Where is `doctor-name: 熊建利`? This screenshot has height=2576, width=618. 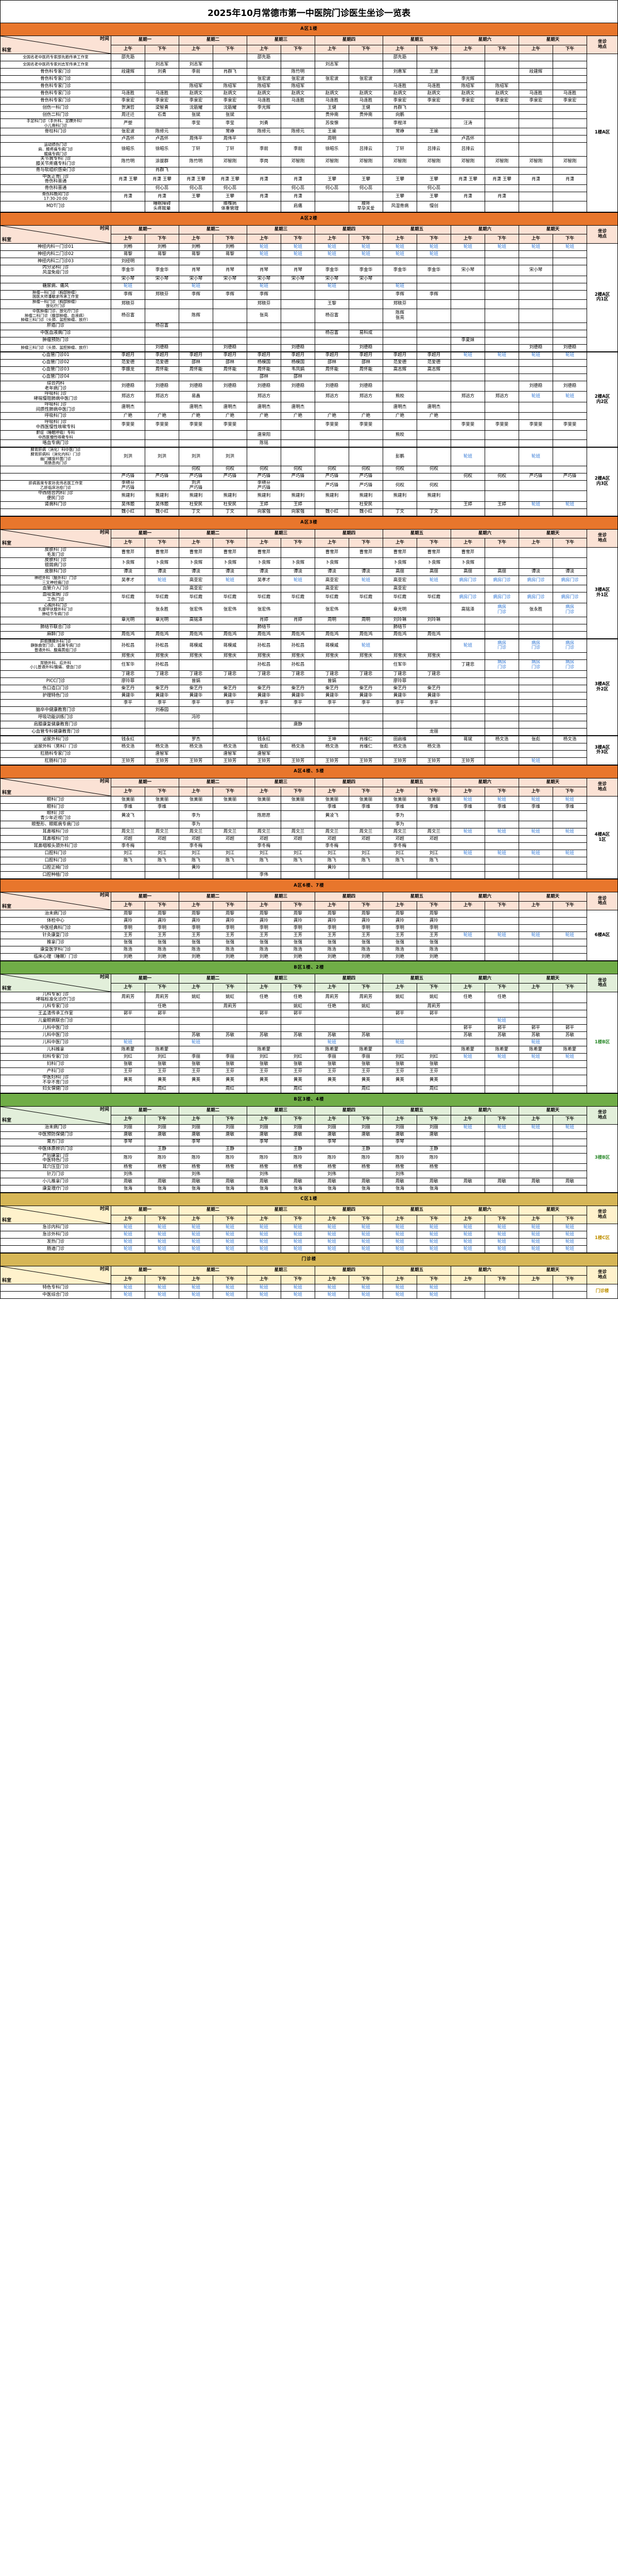 doctor-name: 熊建利 is located at coordinates (434, 496).